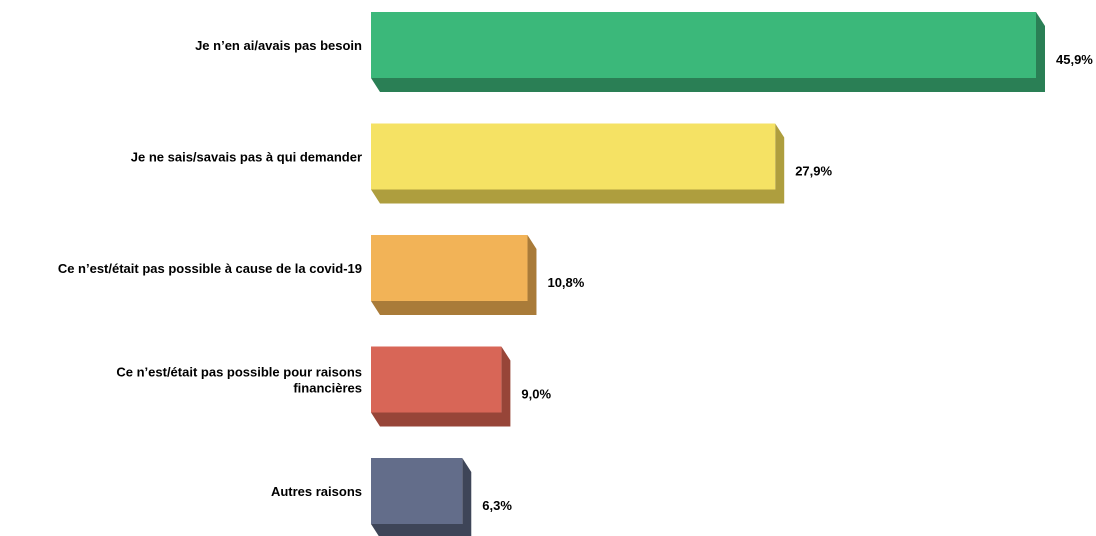  I want to click on category-label: Ce n’est/était pas possible pour raisons, so click(239, 372).